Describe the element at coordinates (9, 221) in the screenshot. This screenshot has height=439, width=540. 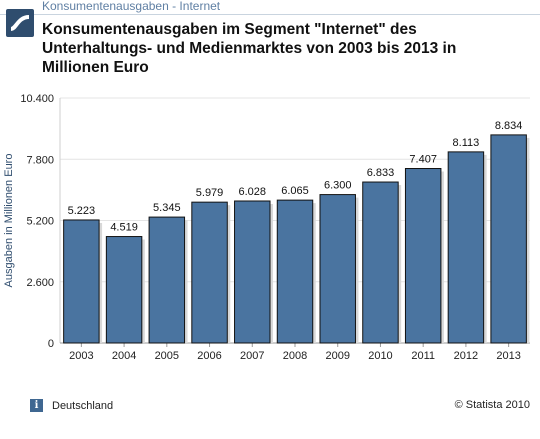
I see `y-axis-title: Ausgaben in Millionen Euro` at that location.